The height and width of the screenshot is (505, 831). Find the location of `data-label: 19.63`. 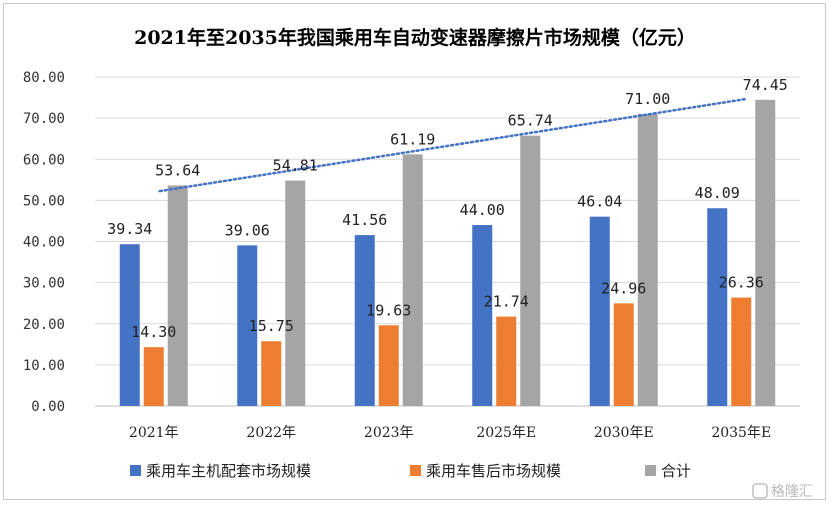

data-label: 19.63 is located at coordinates (388, 310).